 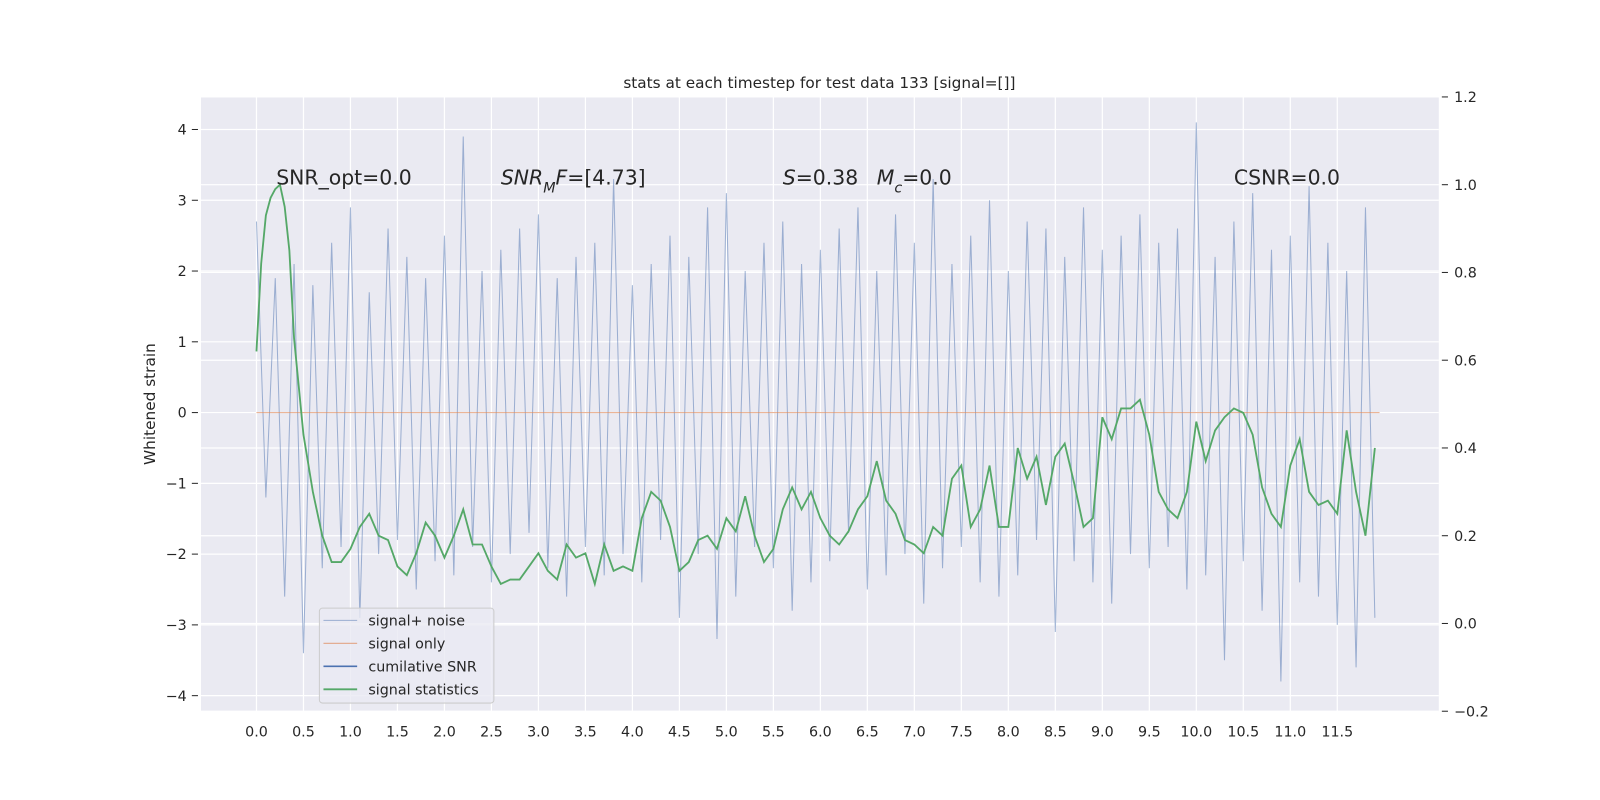 I want to click on x-tick-label: 10.5, so click(x=1243, y=733).